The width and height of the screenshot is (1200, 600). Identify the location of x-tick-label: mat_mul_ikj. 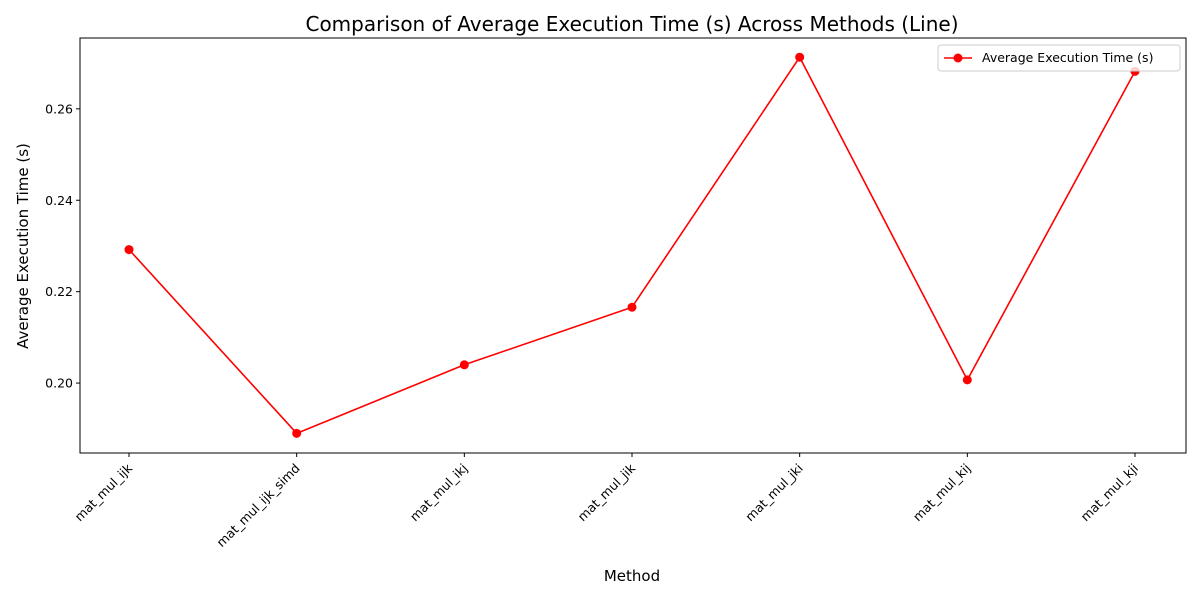
(439, 493).